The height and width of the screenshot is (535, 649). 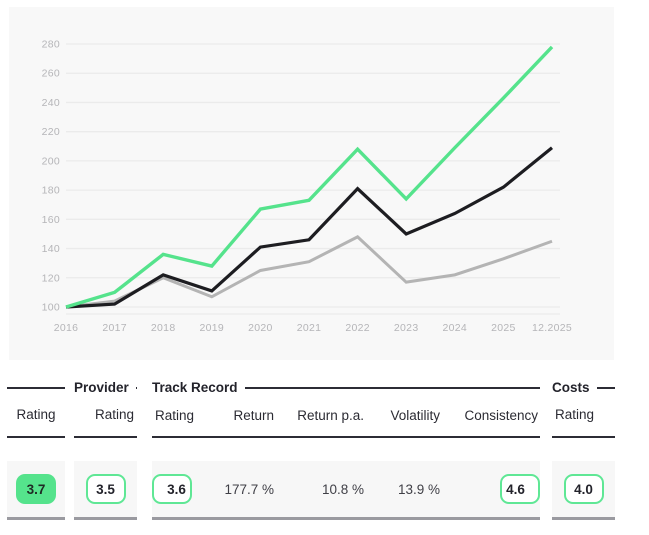 I want to click on tr-volatility-header: Volatility, so click(x=415, y=415).